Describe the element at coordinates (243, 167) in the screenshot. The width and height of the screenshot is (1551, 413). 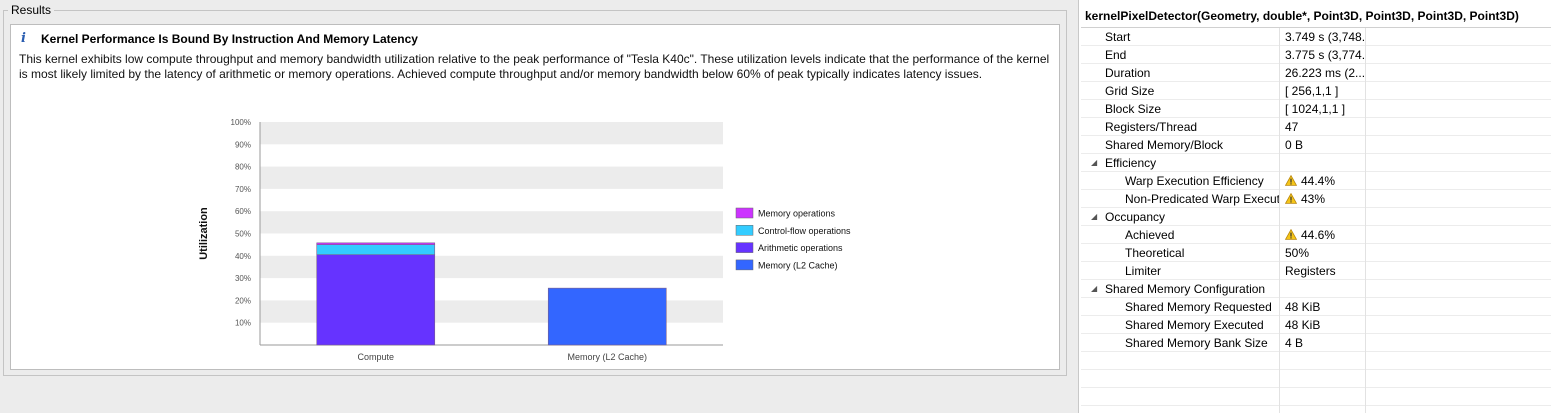
I see `y-tick-label: 80%` at that location.